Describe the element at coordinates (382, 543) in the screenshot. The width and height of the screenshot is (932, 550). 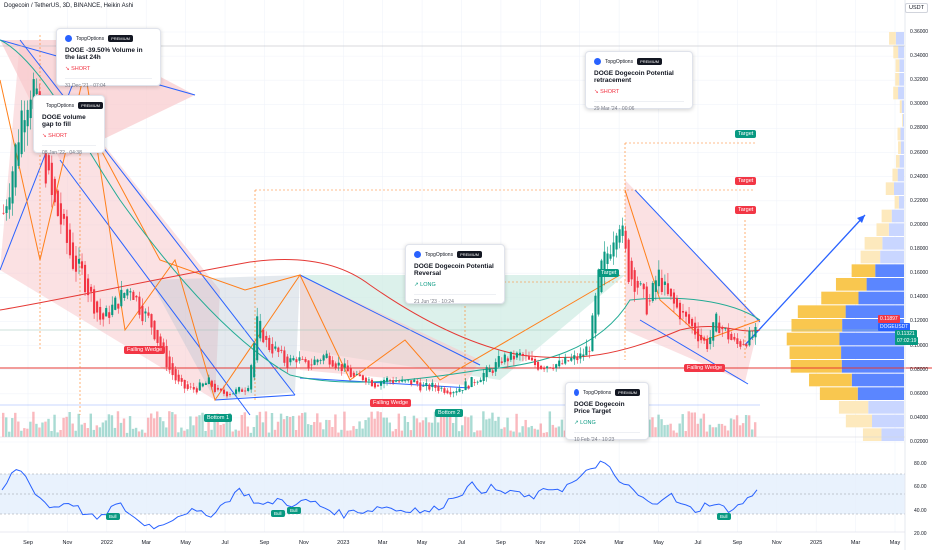
I see `time-tick-label: Mar` at that location.